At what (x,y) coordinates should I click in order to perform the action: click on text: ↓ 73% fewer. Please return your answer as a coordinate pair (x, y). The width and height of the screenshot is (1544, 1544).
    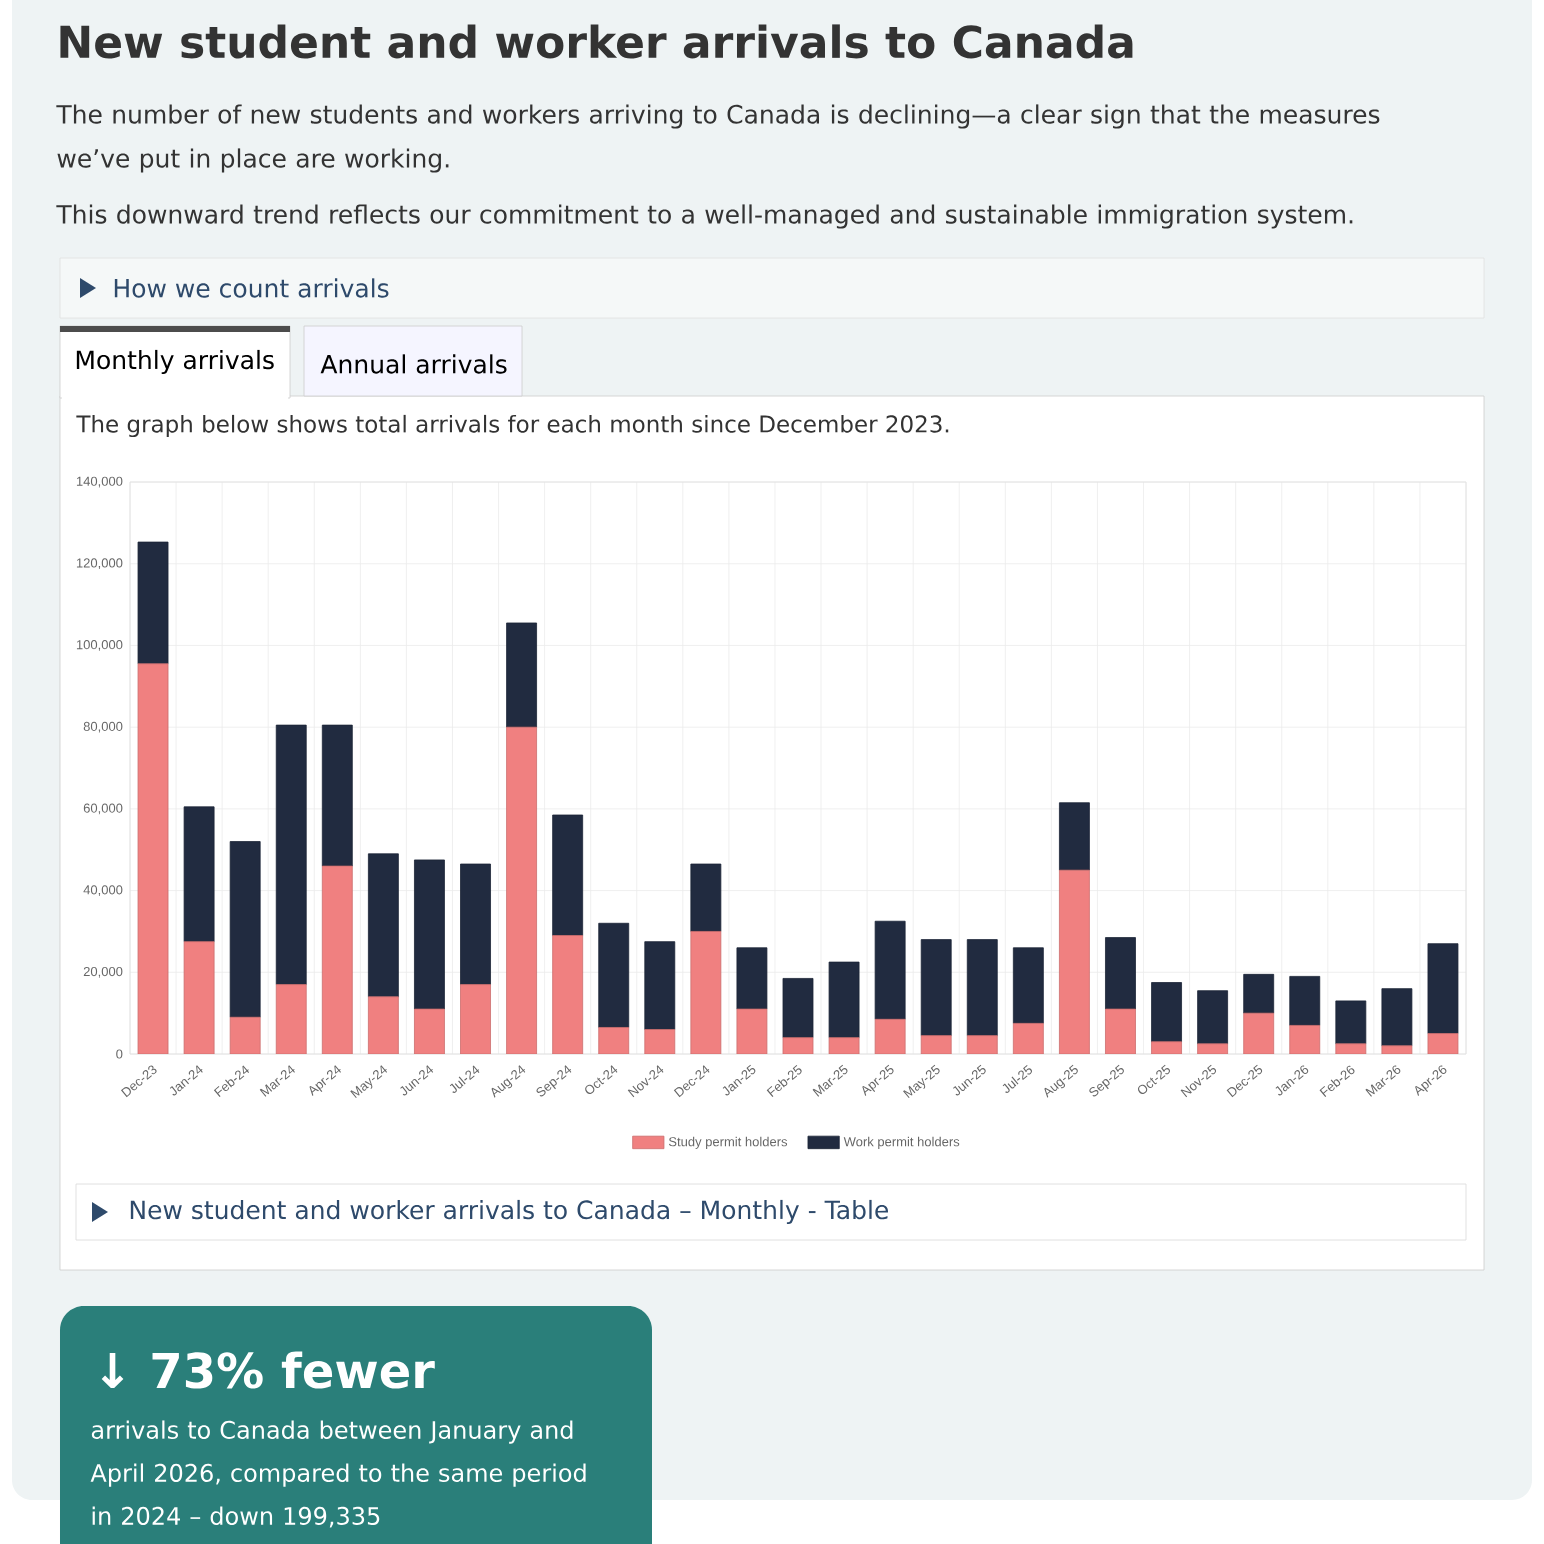
    Looking at the image, I should click on (268, 1370).